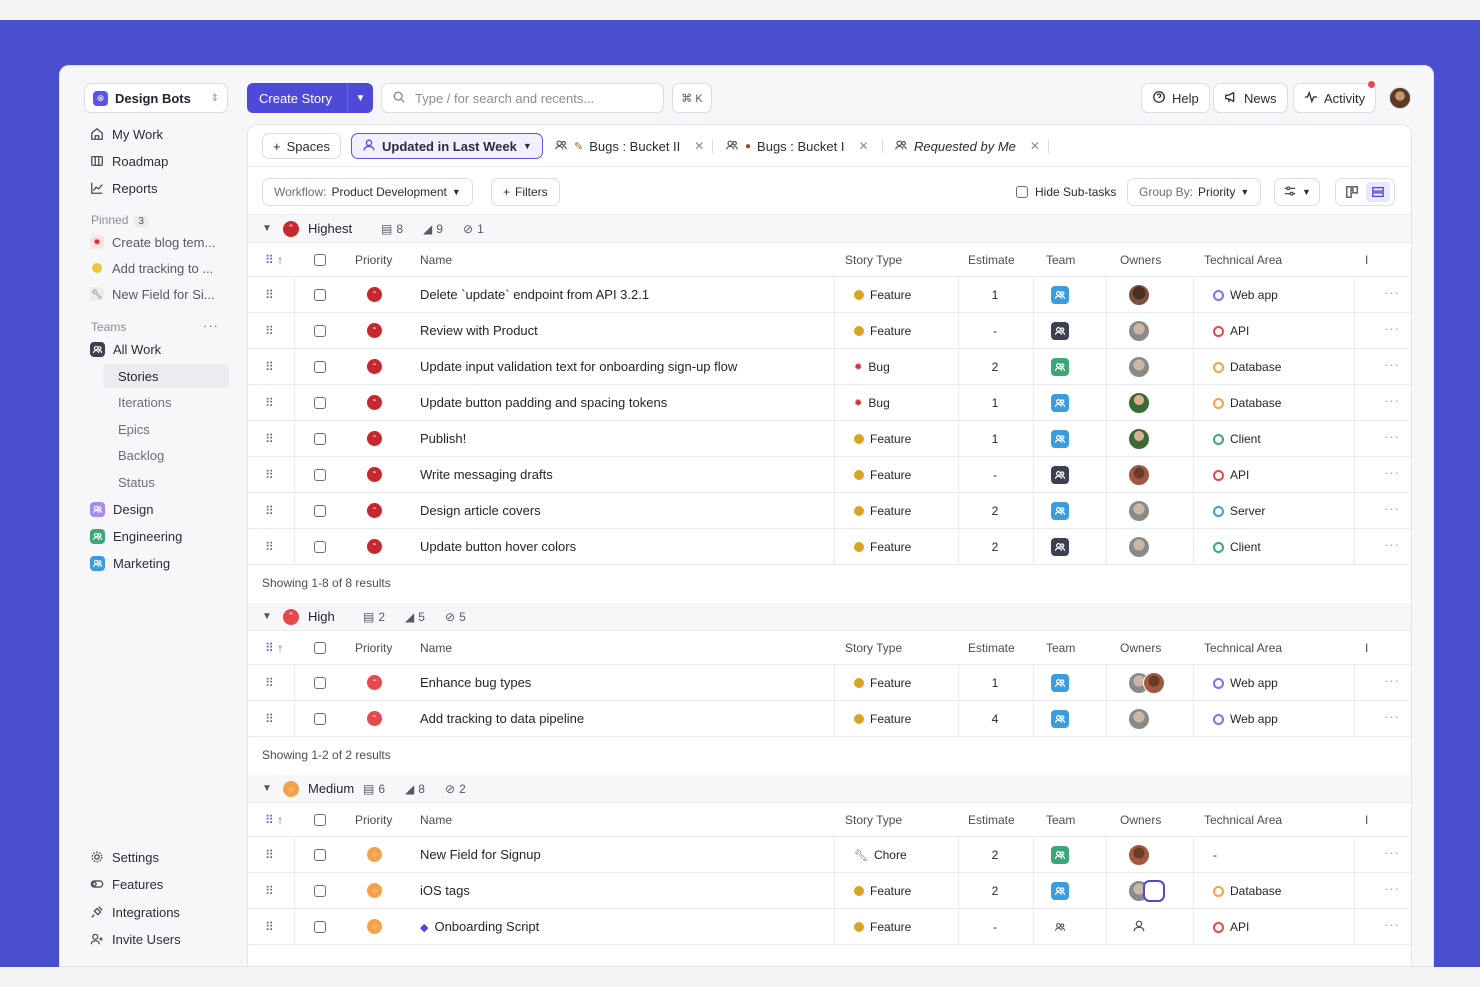  I want to click on story-name: Design article covers, so click(480, 510).